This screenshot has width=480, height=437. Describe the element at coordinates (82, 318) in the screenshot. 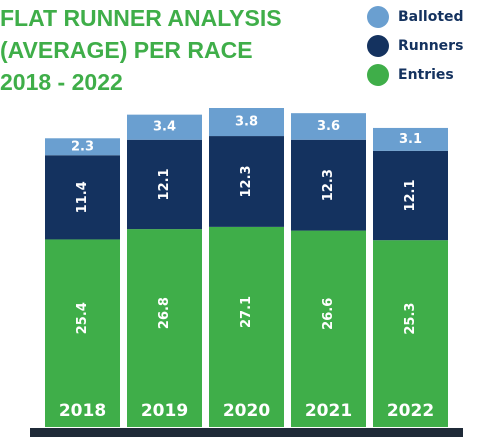

I see `value-label: 25.4` at that location.